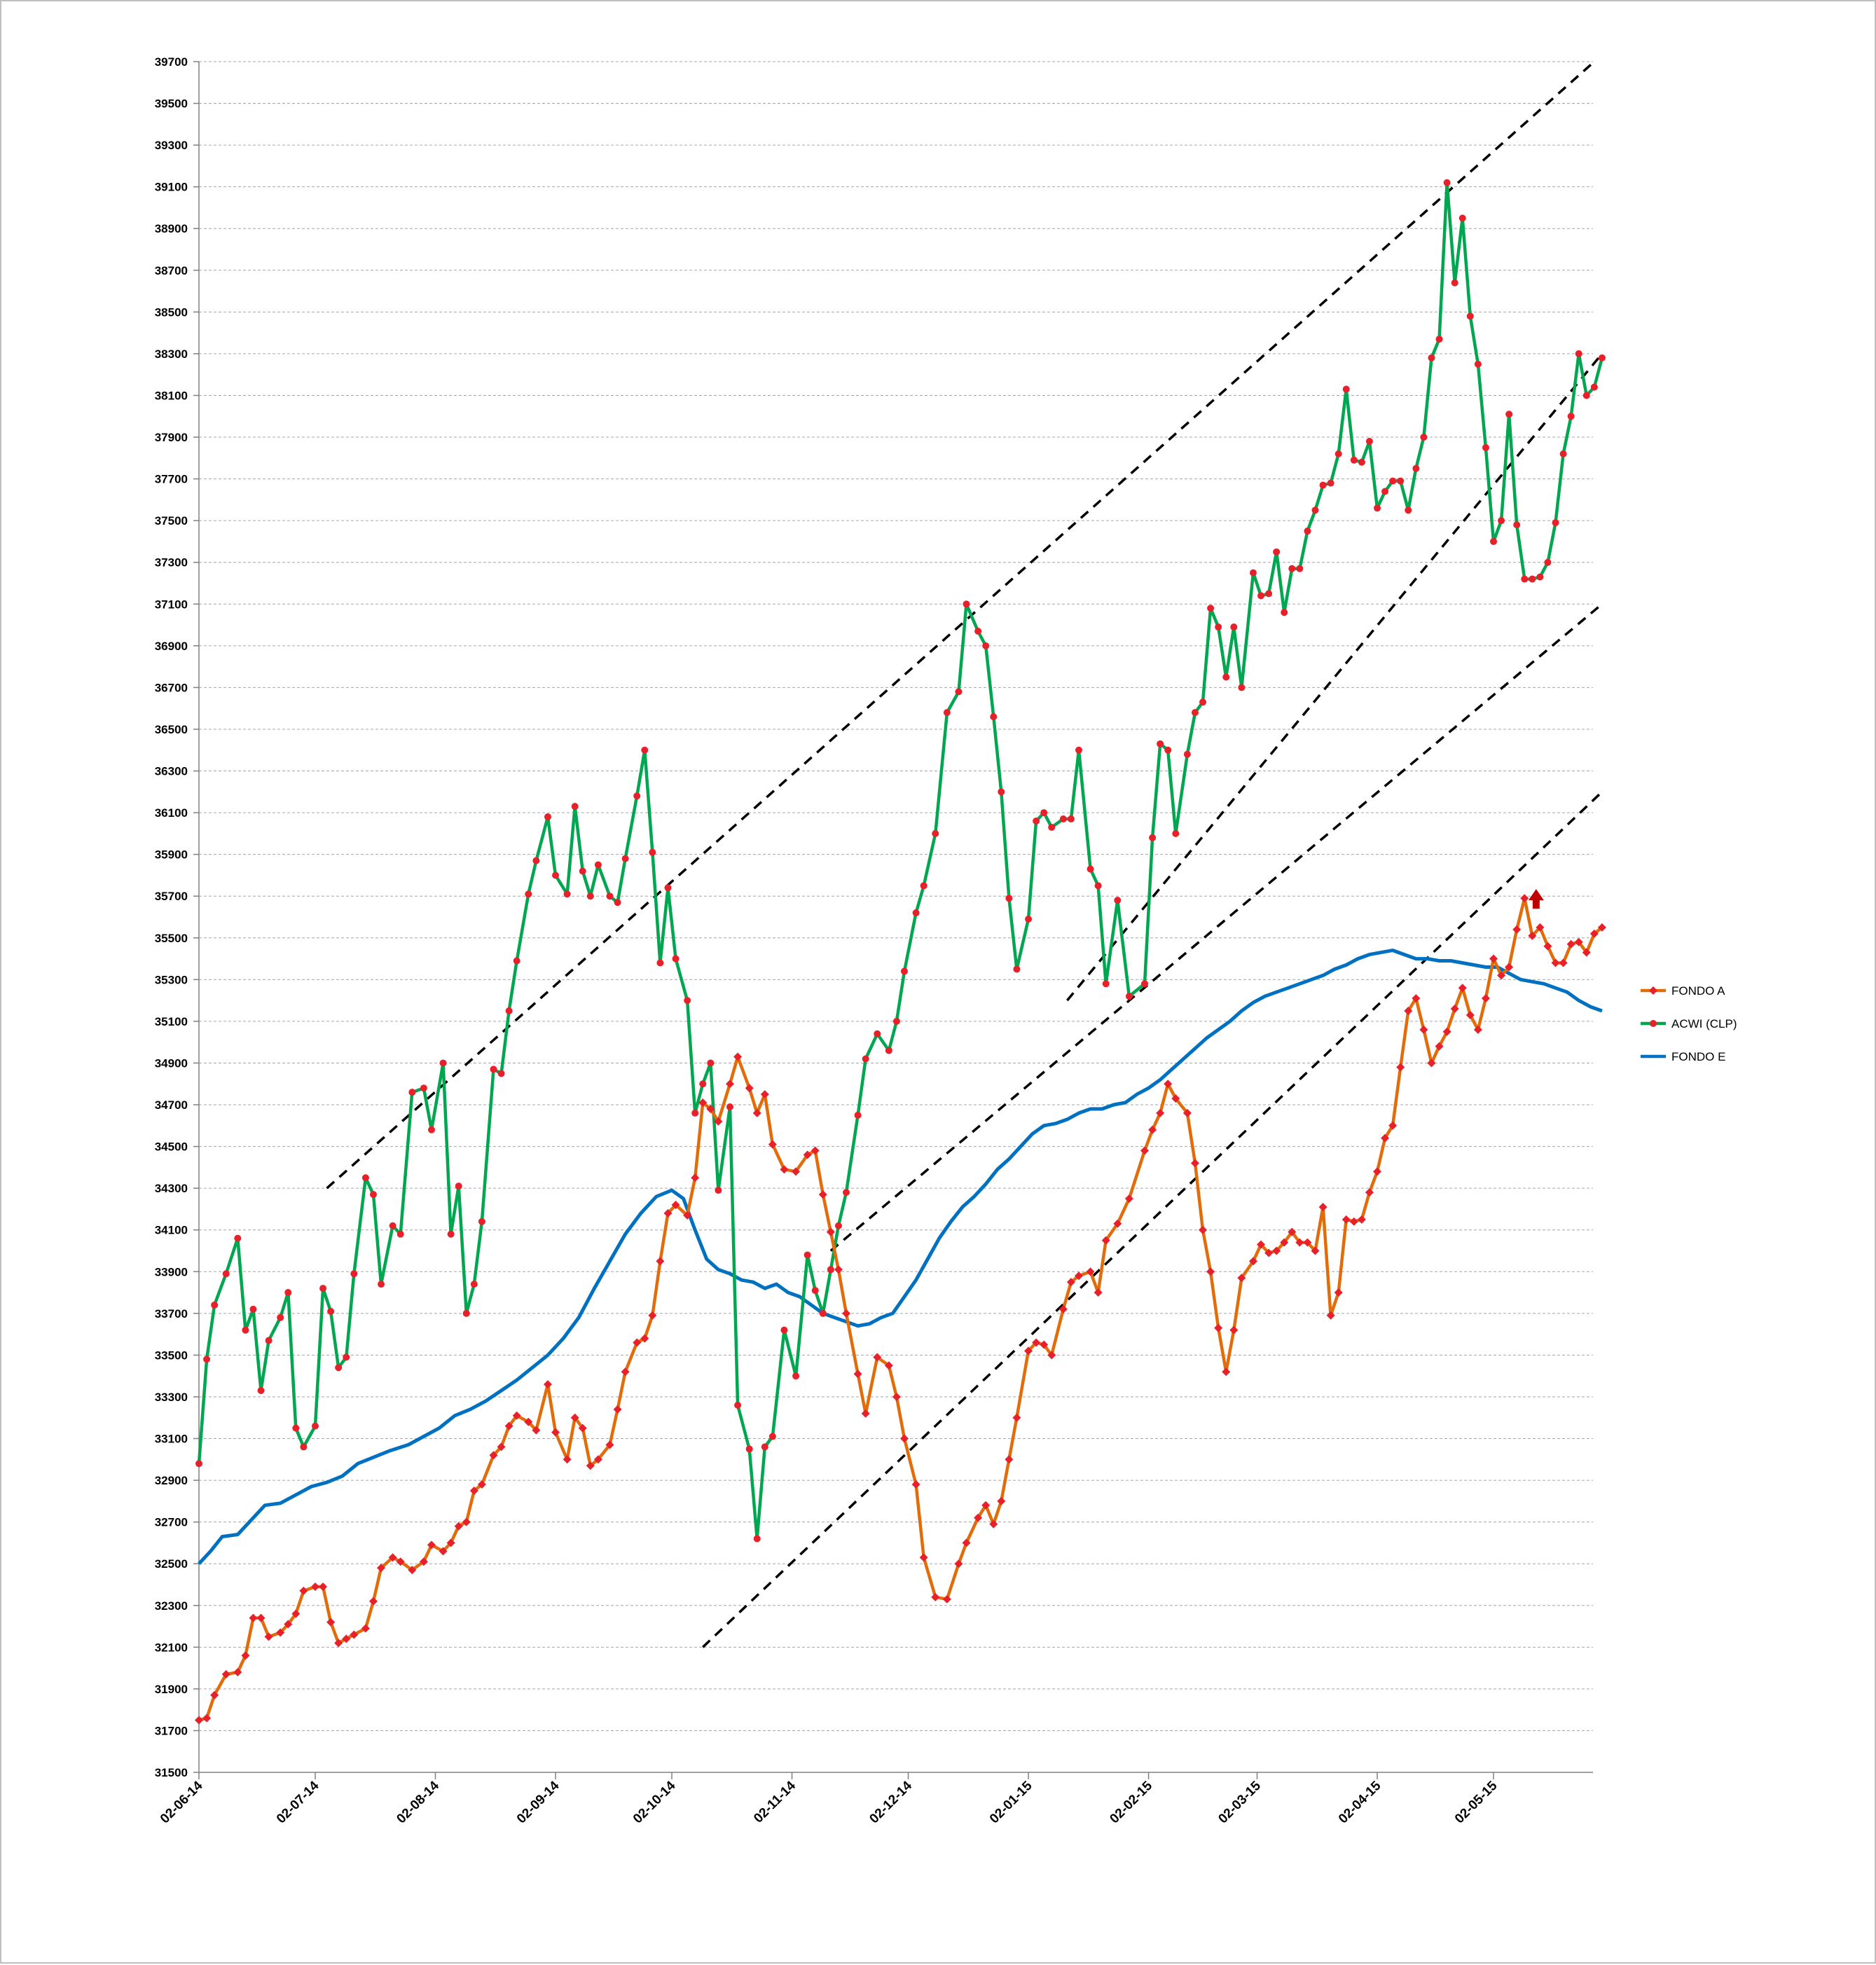 This screenshot has height=1965, width=1876. What do you see at coordinates (171, 1606) in the screenshot?
I see `y-tick-label: 32300` at bounding box center [171, 1606].